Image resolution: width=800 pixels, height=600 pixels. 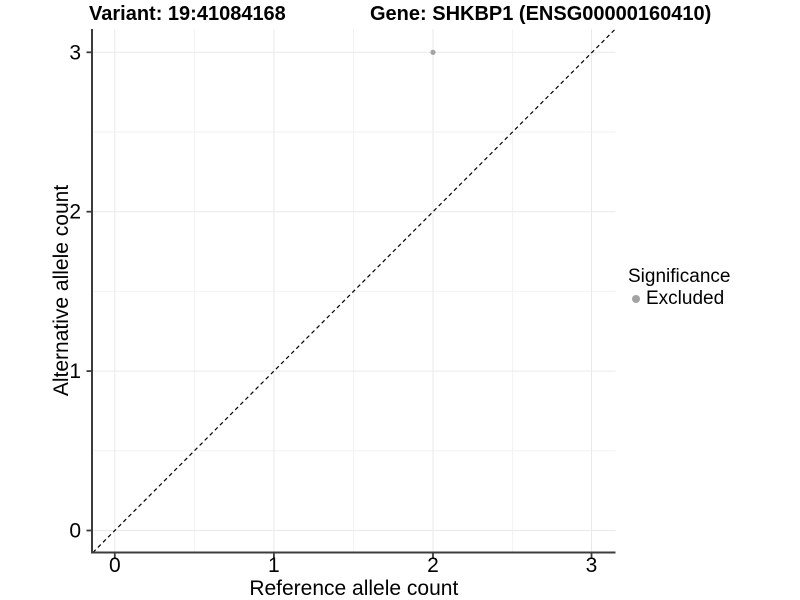 What do you see at coordinates (679, 276) in the screenshot?
I see `legend-title: Significance` at bounding box center [679, 276].